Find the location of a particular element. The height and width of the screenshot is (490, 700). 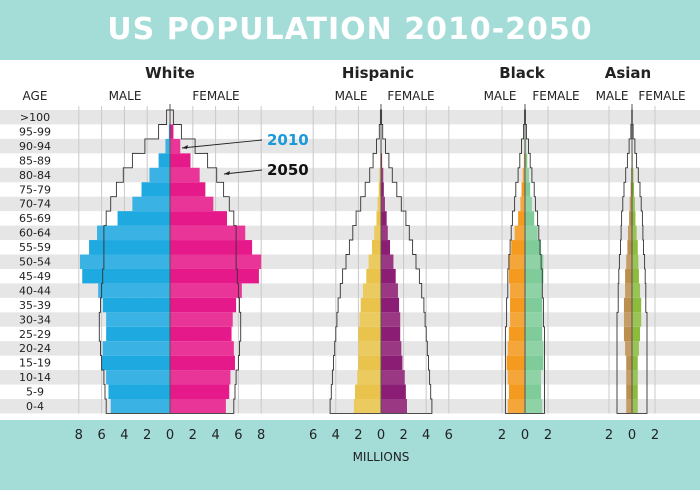

asian-panel-title: Asian is located at coordinates (628, 73).